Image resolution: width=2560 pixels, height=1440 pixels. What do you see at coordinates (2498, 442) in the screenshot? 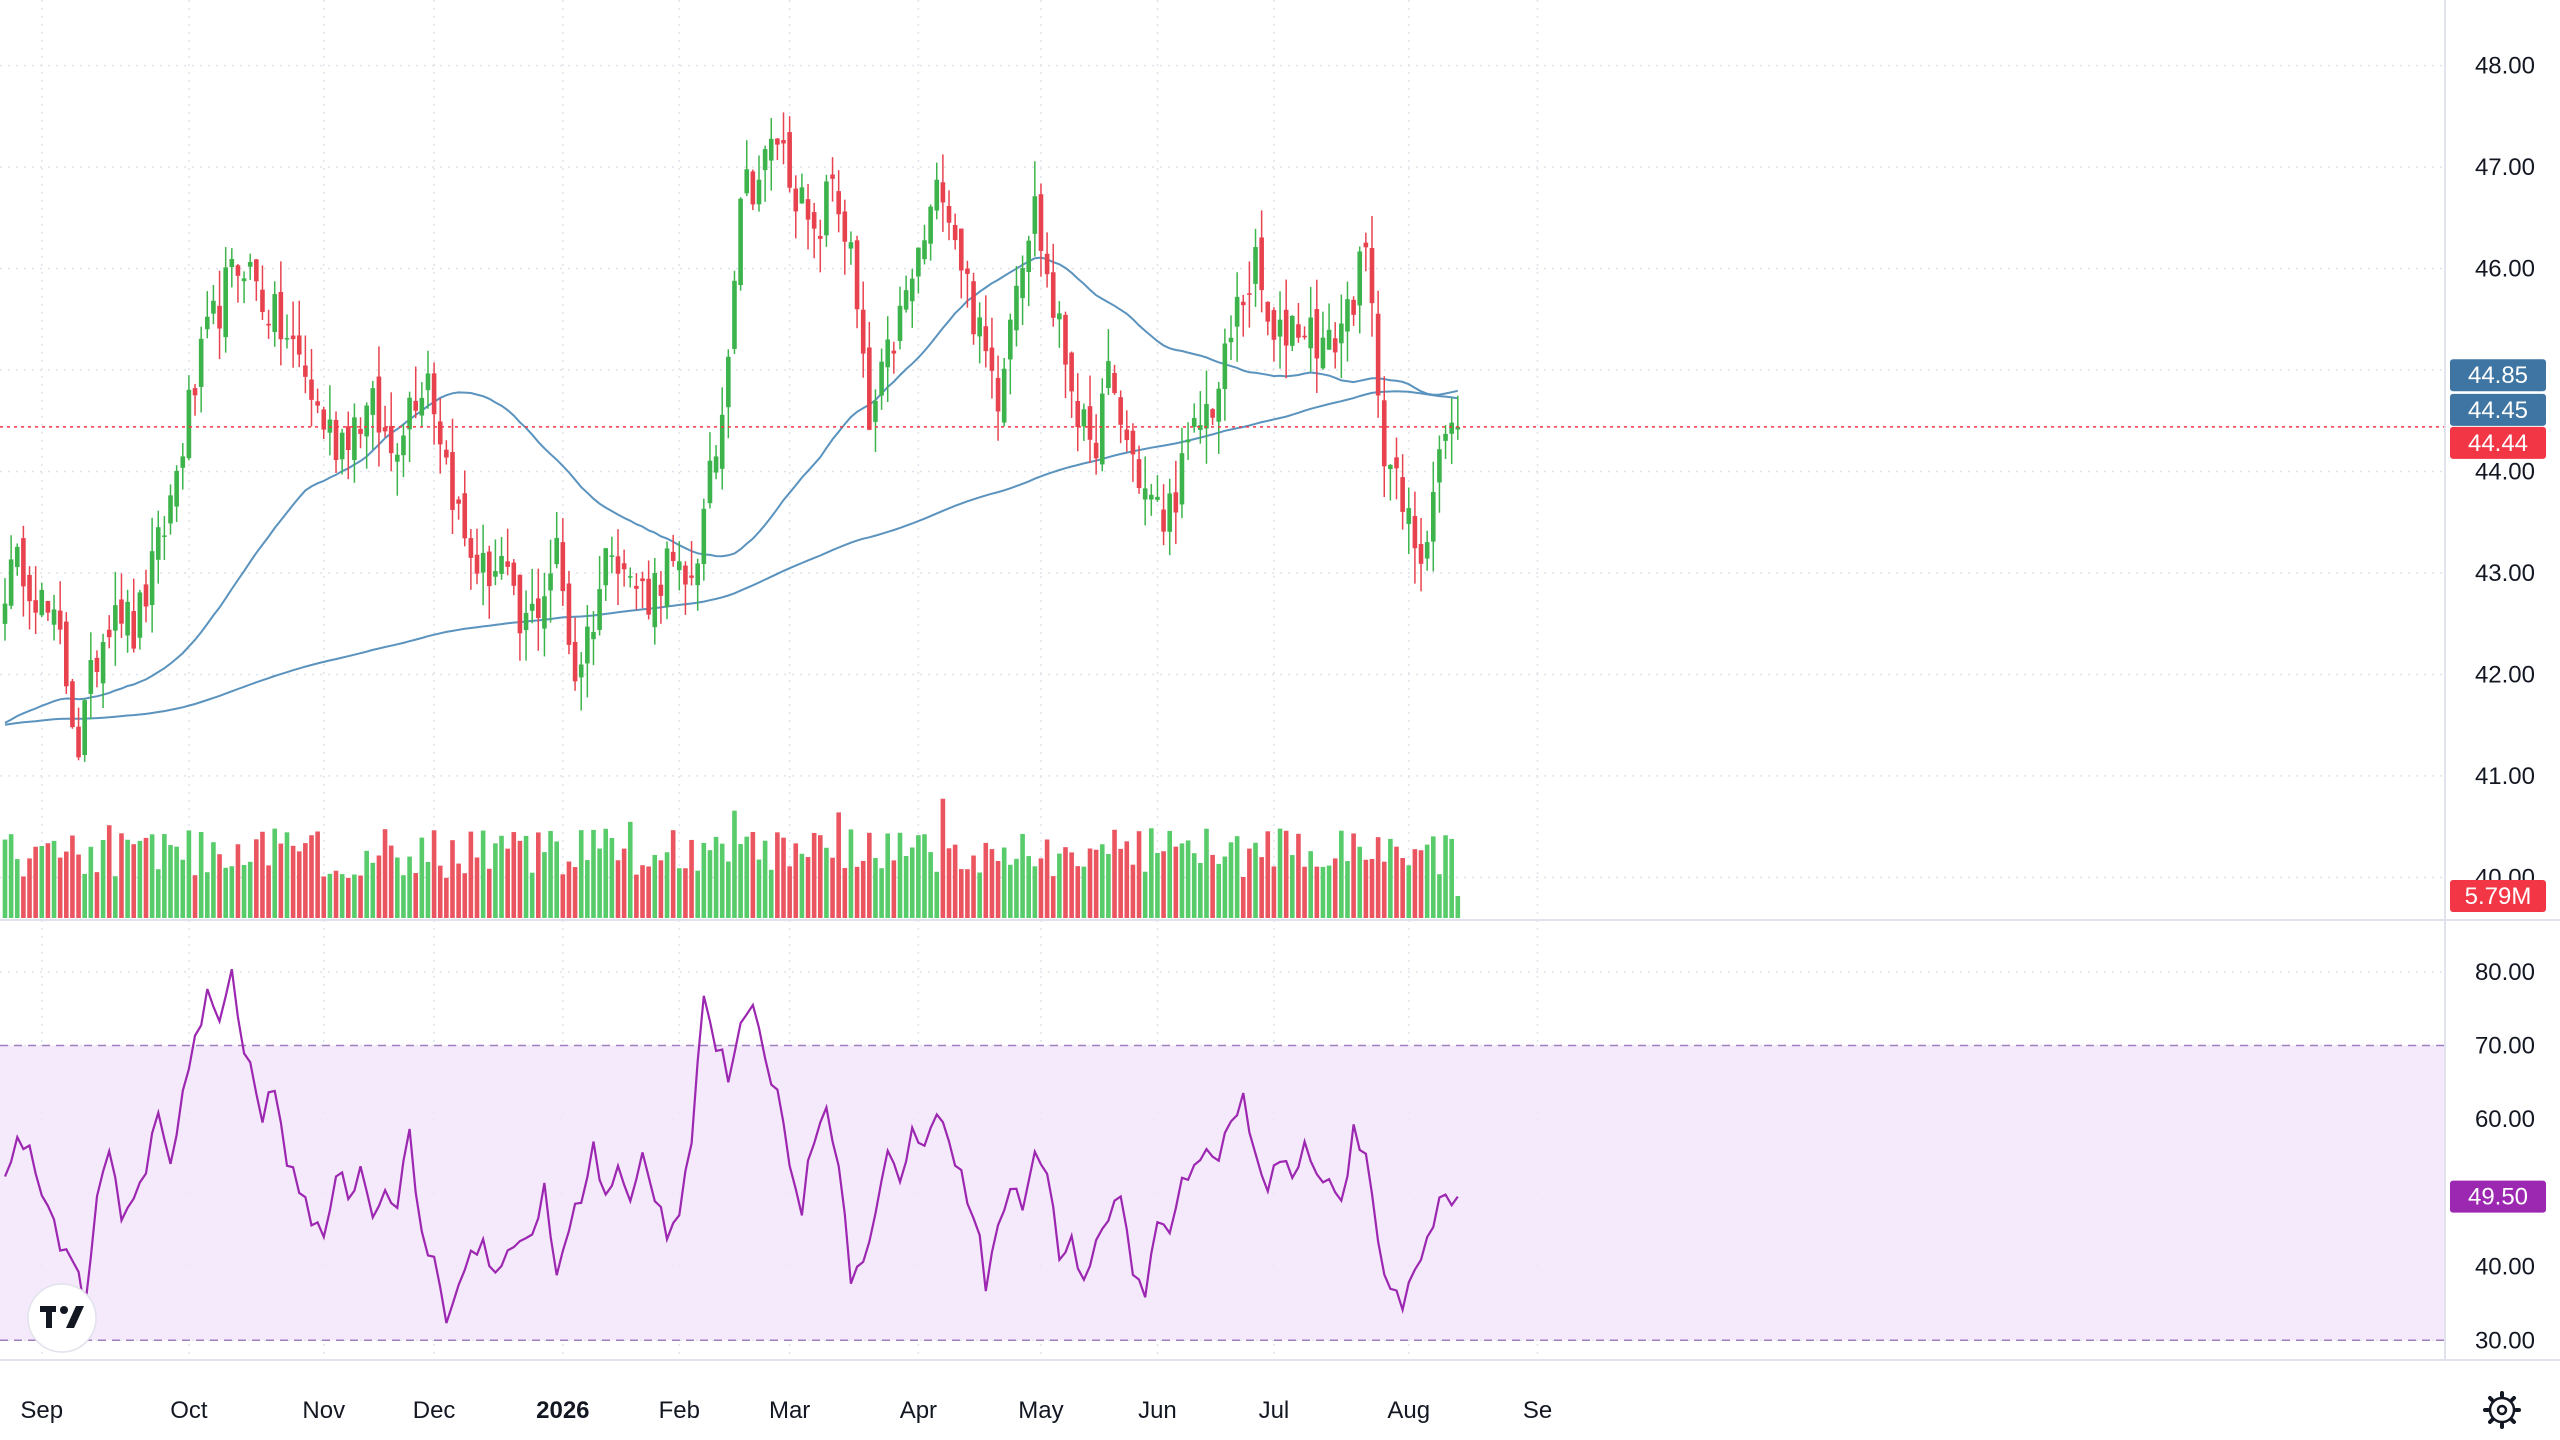
I see `last-price-tag-bg` at bounding box center [2498, 442].